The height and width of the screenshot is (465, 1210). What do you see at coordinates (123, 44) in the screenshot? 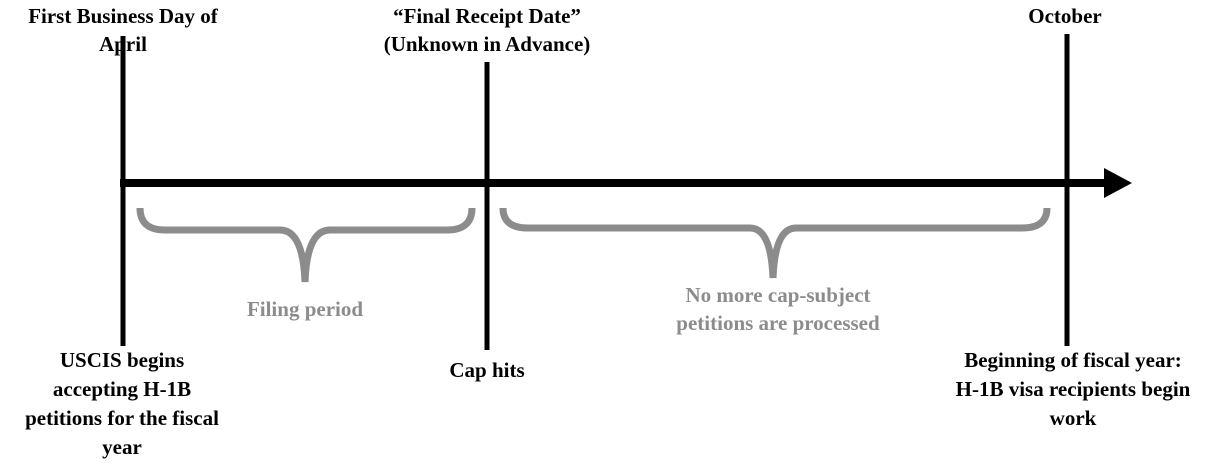
I see `marker-top-label: April` at bounding box center [123, 44].